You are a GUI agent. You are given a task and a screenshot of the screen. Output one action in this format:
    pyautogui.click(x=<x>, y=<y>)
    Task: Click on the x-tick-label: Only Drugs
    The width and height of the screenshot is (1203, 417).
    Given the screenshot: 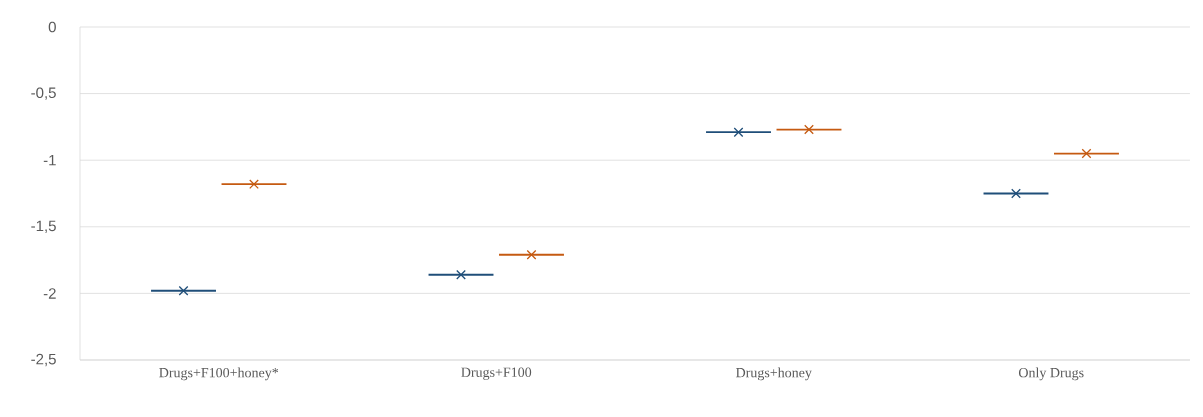 What is the action you would take?
    pyautogui.click(x=1051, y=374)
    